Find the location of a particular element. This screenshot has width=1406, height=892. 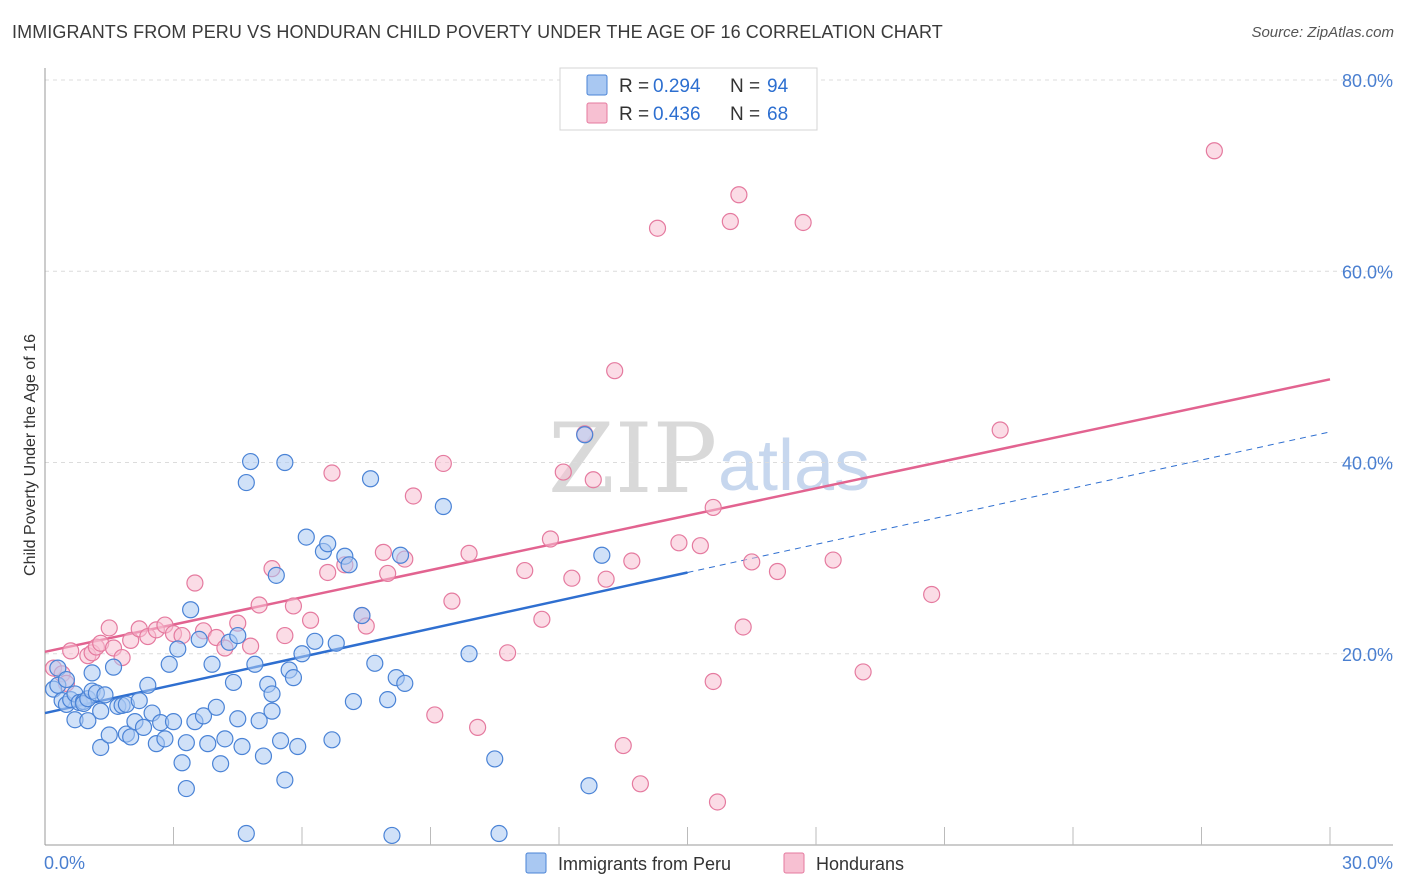

series-legend-swatch-peru is located at coordinates (536, 863).